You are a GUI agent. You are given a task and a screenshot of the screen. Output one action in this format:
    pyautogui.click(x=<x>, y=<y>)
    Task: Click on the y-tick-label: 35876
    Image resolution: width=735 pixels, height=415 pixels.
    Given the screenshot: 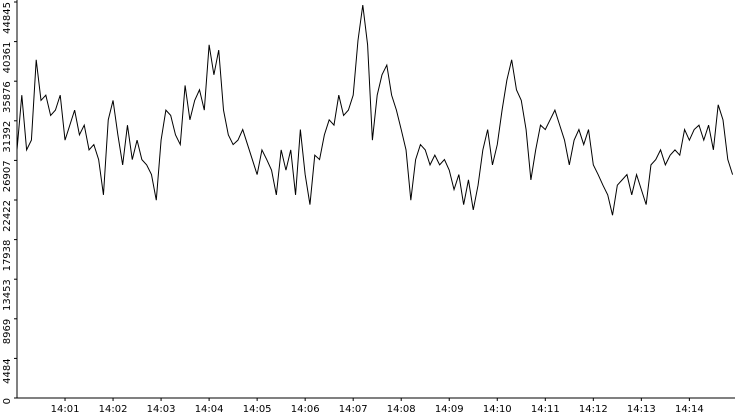 What is the action you would take?
    pyautogui.click(x=7, y=97)
    